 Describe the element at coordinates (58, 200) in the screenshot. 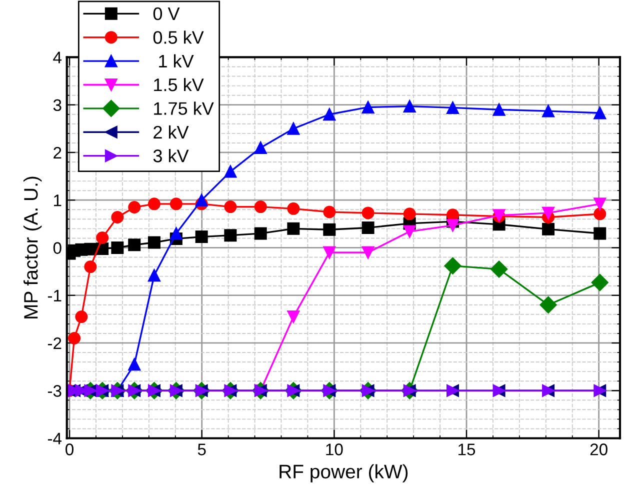

I see `y-tick-label: 1` at that location.